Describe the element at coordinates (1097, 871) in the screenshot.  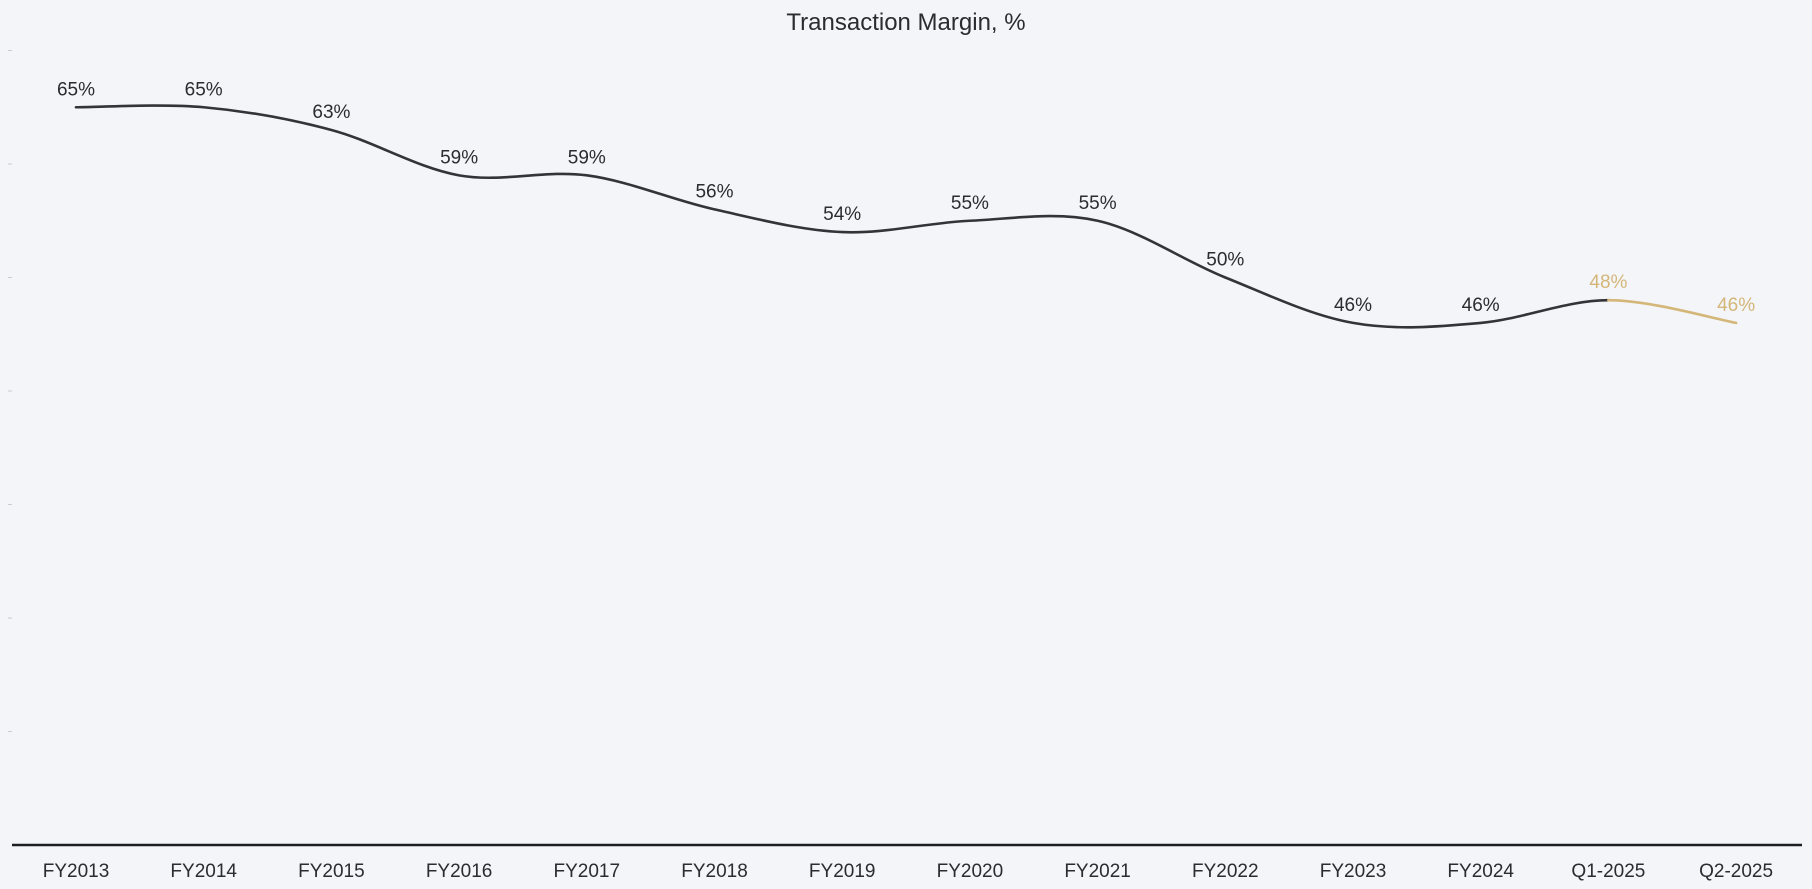
I see `x-tick-label: FY2021` at that location.